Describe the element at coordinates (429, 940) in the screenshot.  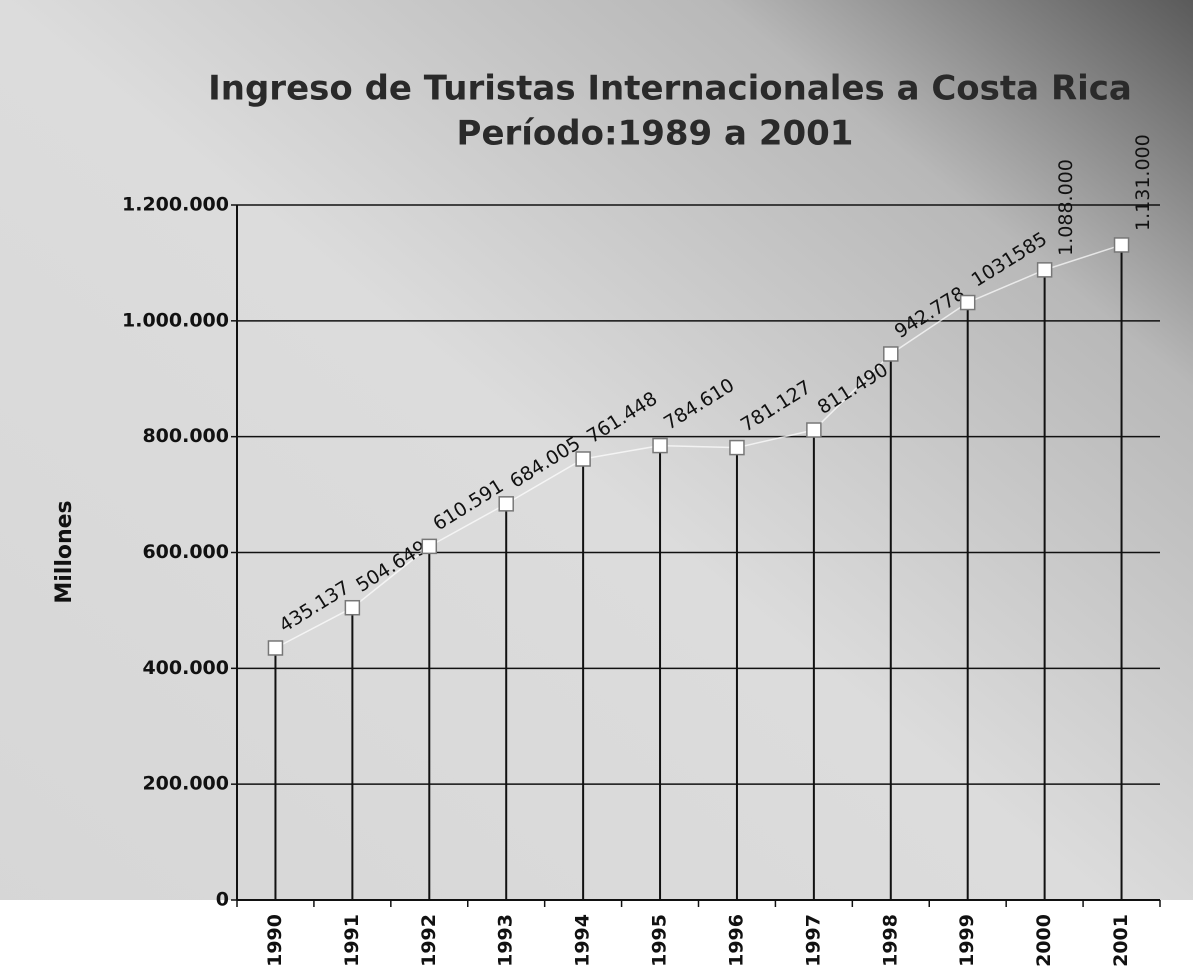
I see `x-tick-label: 1992` at that location.